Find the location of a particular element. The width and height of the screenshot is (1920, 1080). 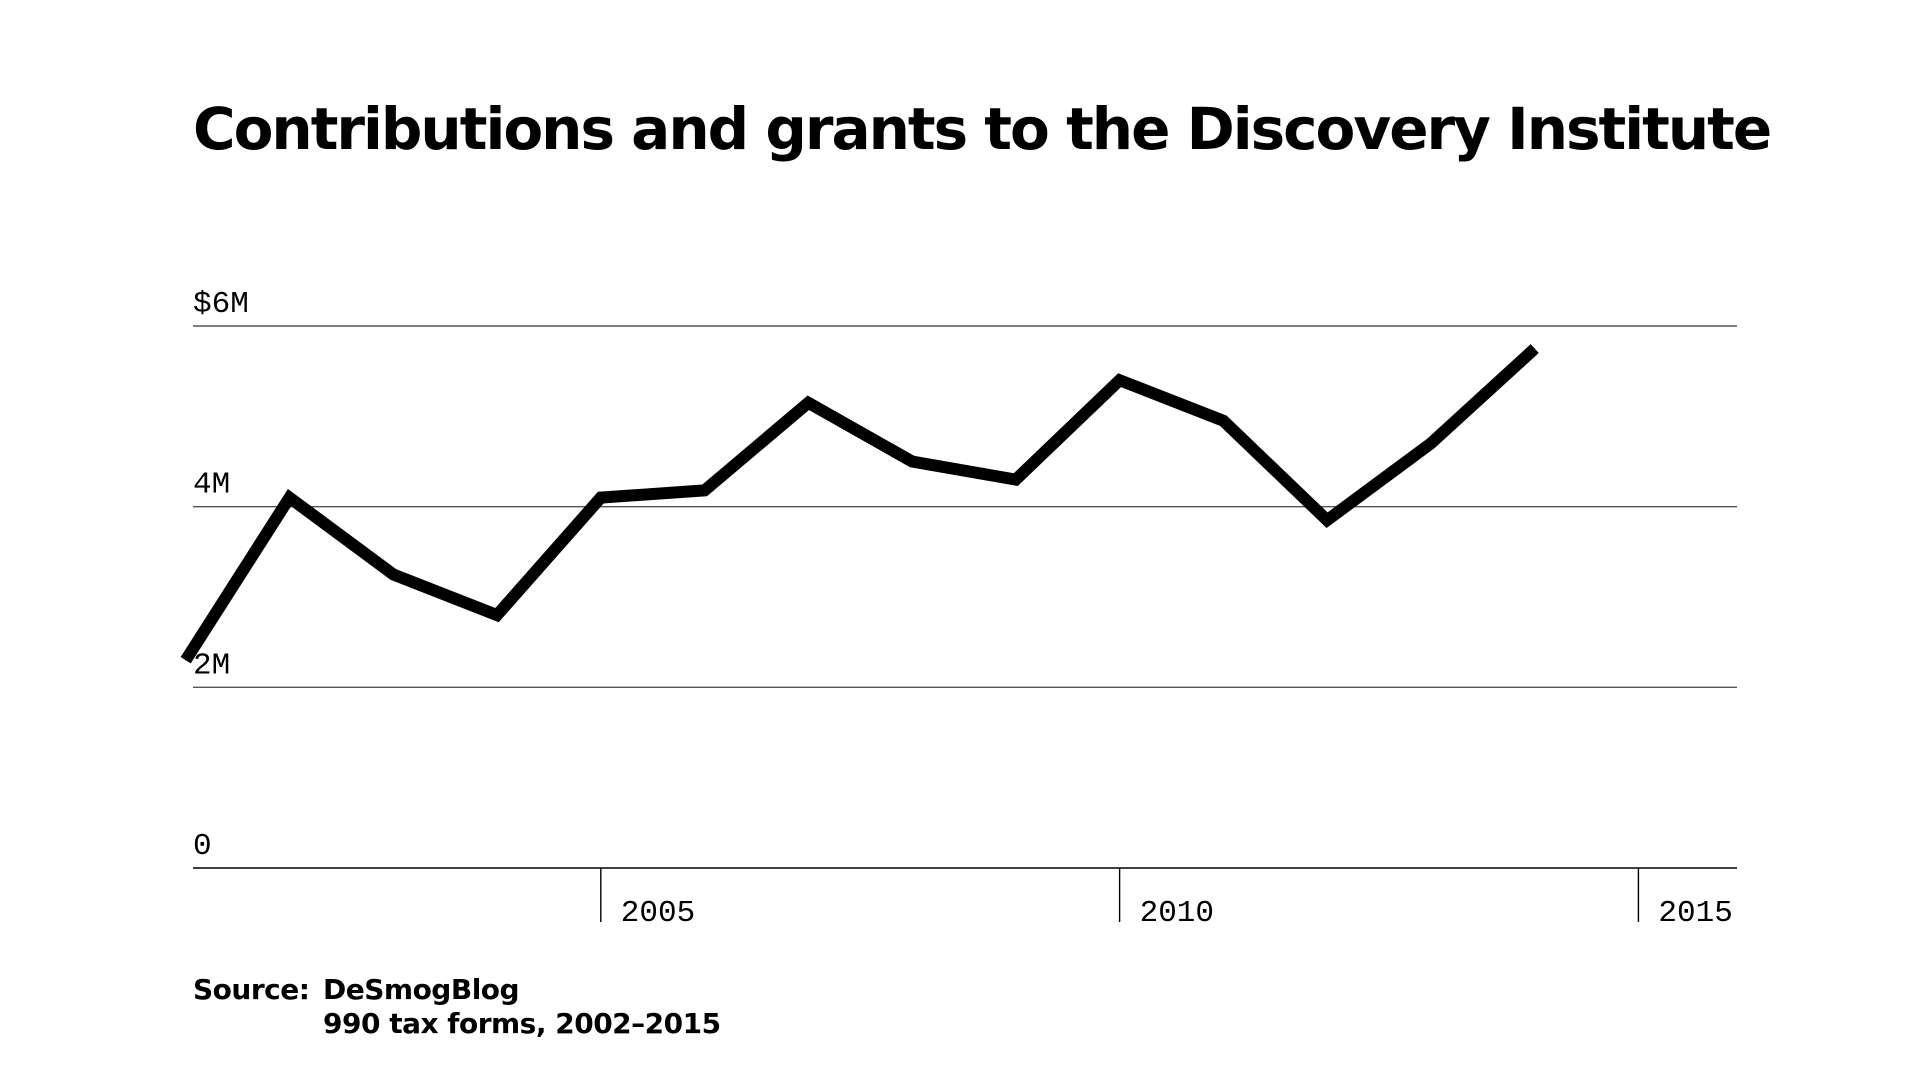

x-tick-label: 2005 is located at coordinates (658, 913).